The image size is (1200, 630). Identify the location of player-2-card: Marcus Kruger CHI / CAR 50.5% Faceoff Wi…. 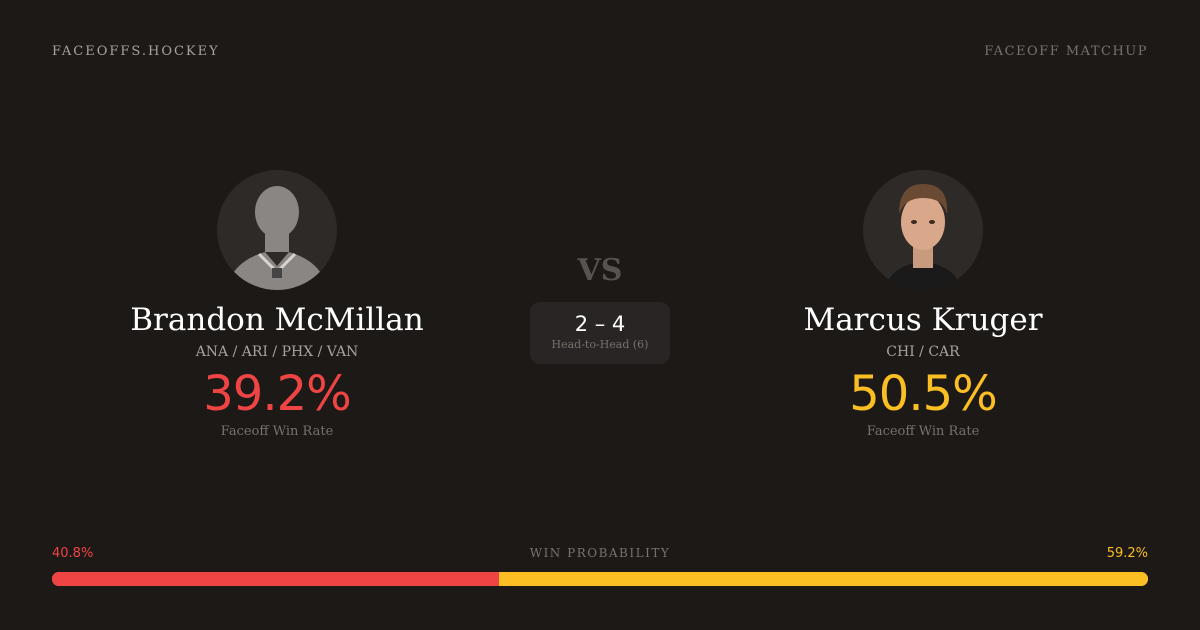
(923, 304).